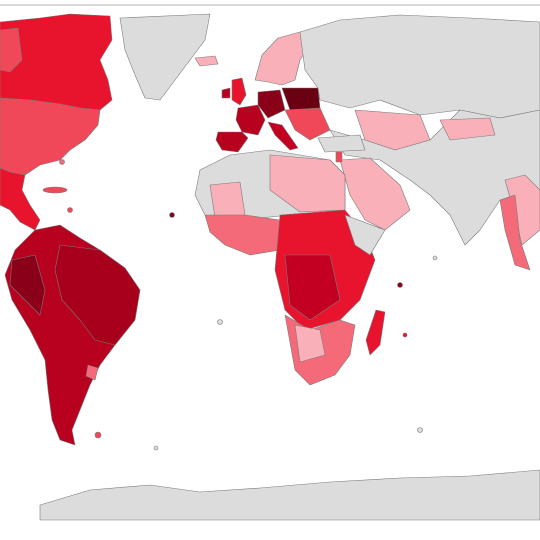  Describe the element at coordinates (92, 372) in the screenshot. I see `uruguay` at that location.